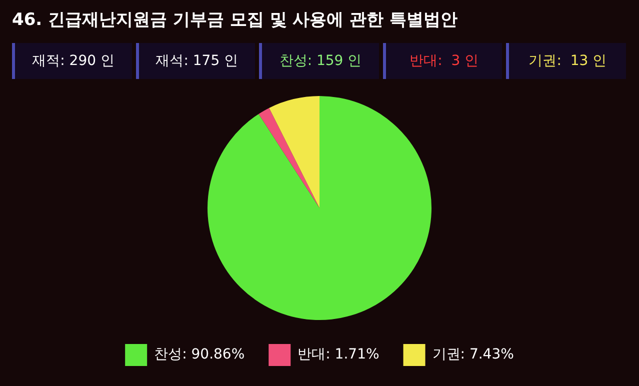 The height and width of the screenshot is (386, 639). I want to click on chart-title: 46. 긴급재난지원금 기부금 모집 및 사용에 관한 특별법안, so click(235, 20).